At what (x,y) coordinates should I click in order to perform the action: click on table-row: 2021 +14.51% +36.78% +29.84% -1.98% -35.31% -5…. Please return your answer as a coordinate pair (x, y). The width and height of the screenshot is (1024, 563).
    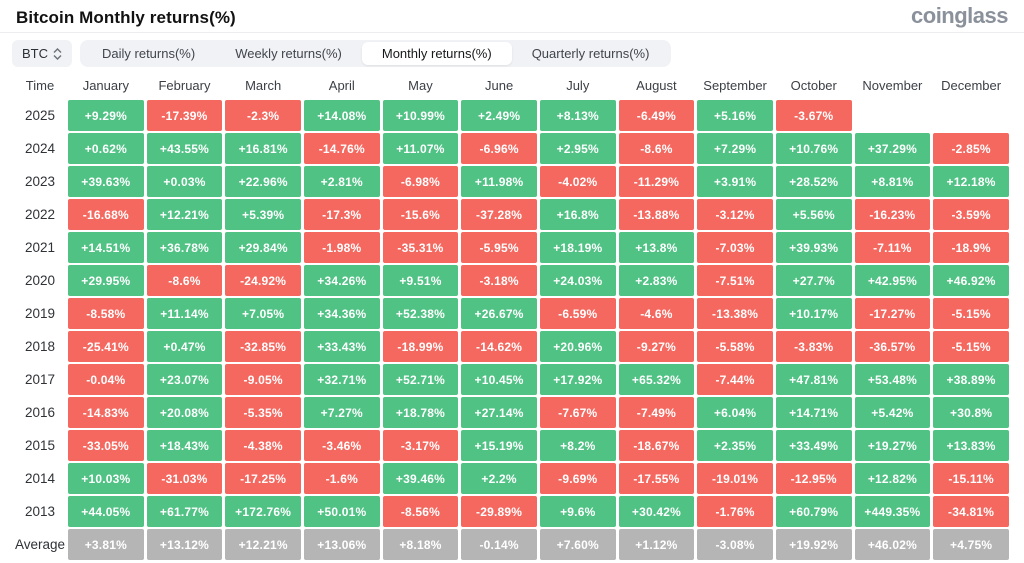
    Looking at the image, I should click on (512, 247).